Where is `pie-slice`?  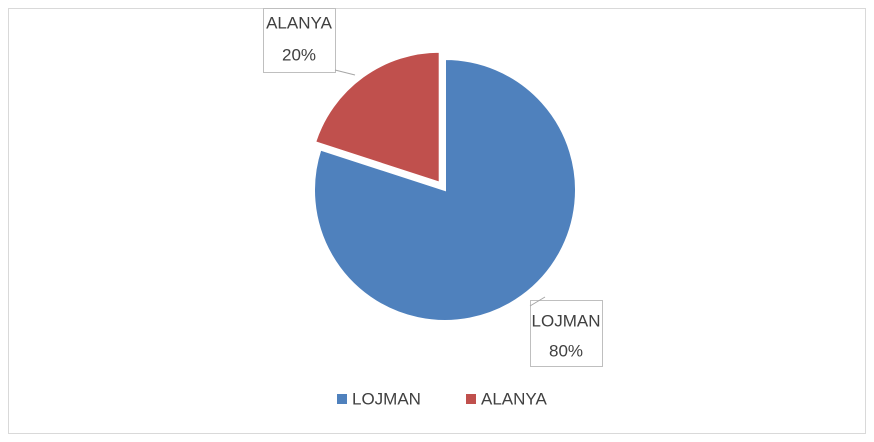 pie-slice is located at coordinates (377, 117).